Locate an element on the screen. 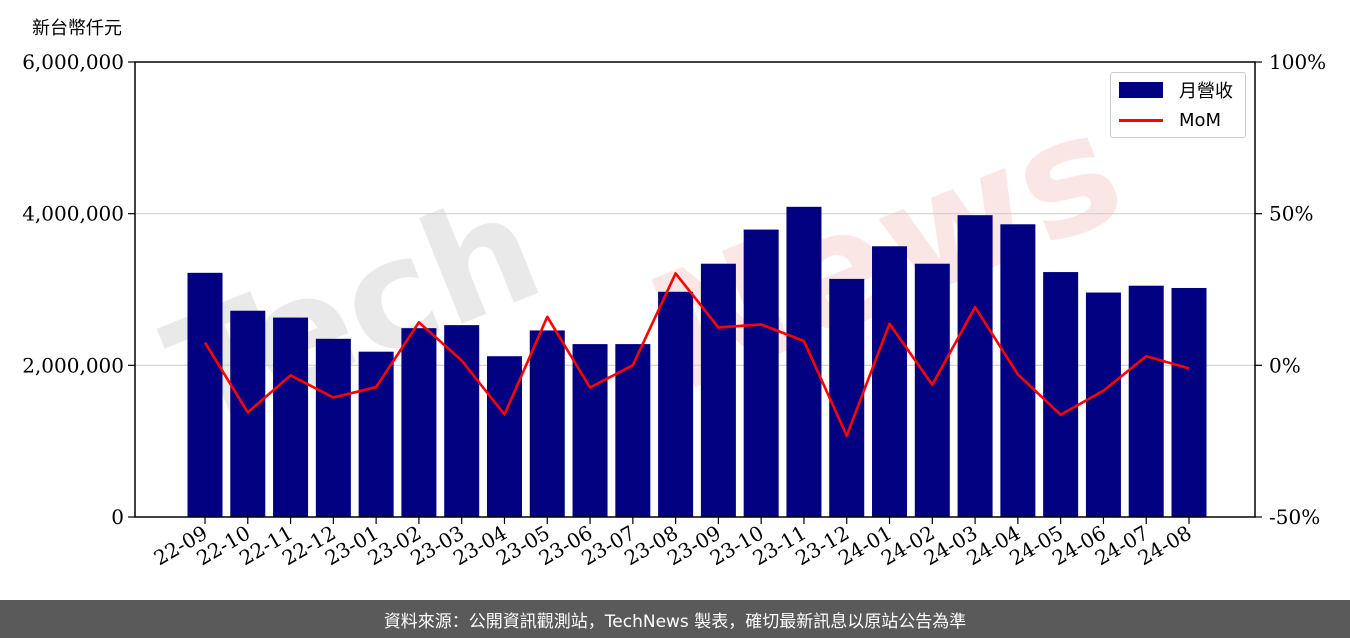  source-footer: 資料來源：公開資訊觀測站，TechNews 製表，確切最新訊息以原站公告為準 is located at coordinates (675, 619).